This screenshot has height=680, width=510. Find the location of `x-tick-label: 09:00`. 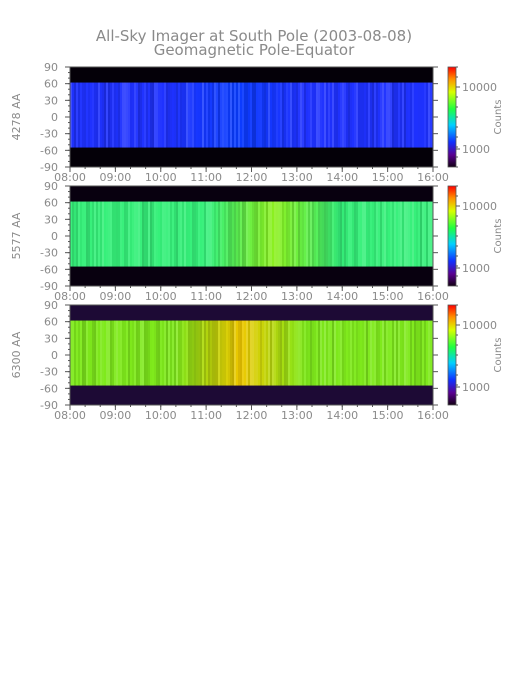

x-tick-label: 09:00 is located at coordinates (116, 177).